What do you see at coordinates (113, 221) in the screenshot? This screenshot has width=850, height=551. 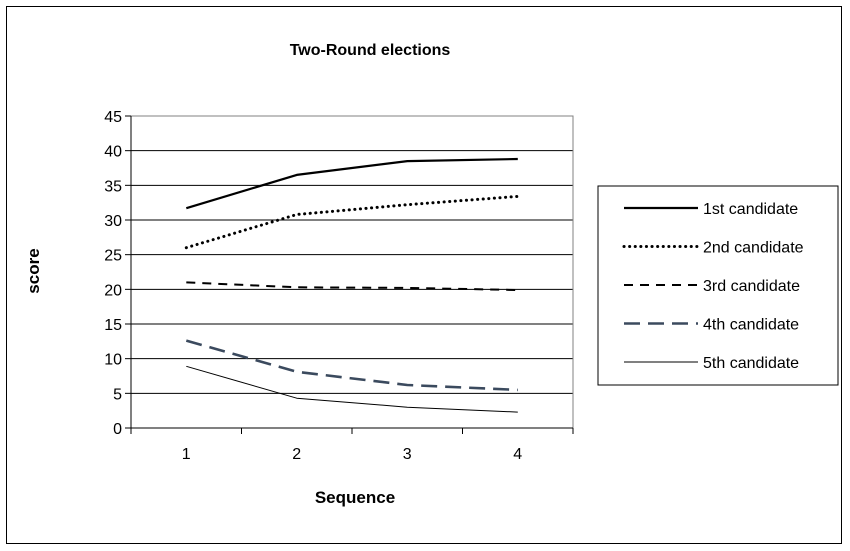 I see `y-tick-label: 30` at bounding box center [113, 221].